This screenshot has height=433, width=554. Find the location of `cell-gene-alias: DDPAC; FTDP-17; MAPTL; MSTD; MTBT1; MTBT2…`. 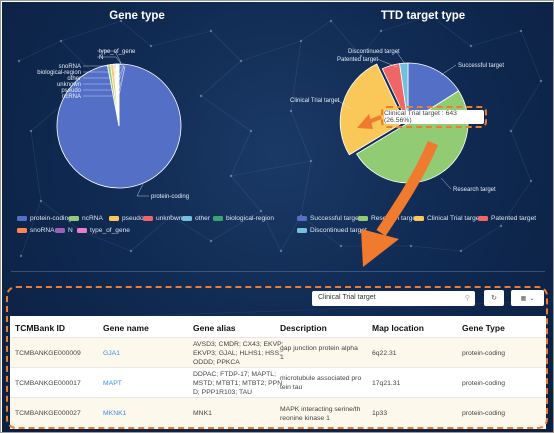

cell-gene-alias: DDPAC; FTDP-17; MAPTL; MSTD; MTBT1; MTBT2… is located at coordinates (238, 383).